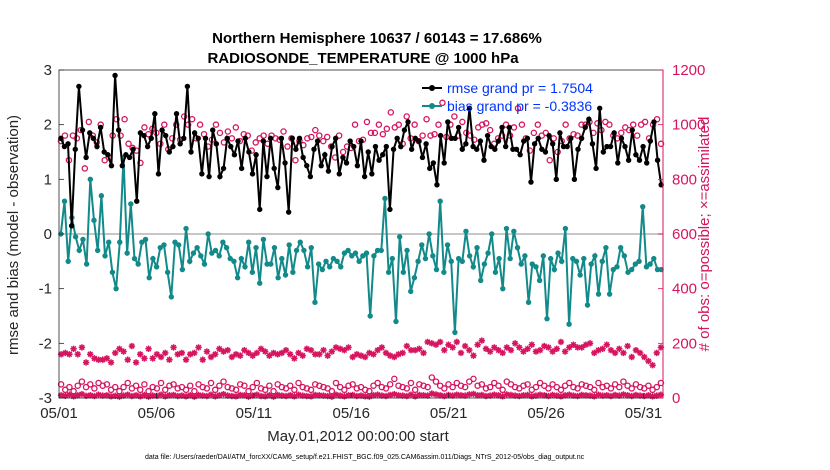  Describe the element at coordinates (361, 395) in the screenshot. I see `obs-assimilated-low-group` at that location.